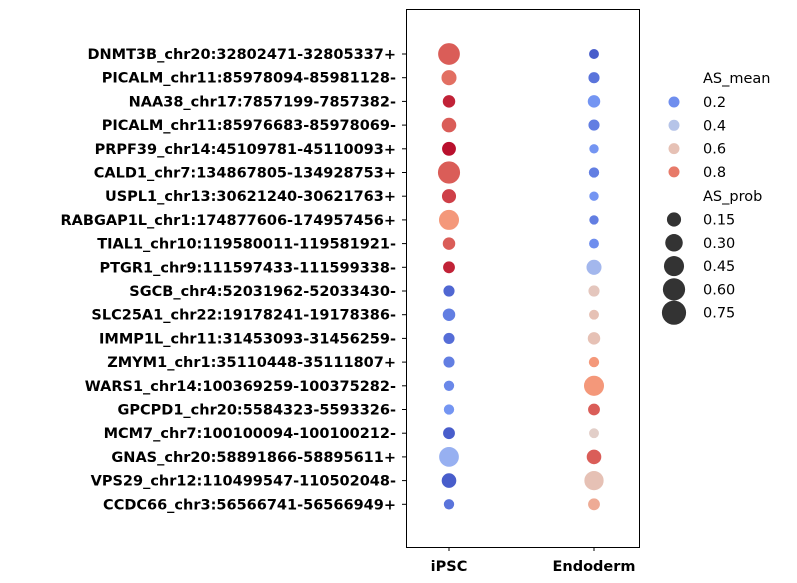  Describe the element at coordinates (593, 567) in the screenshot. I see `x-tick-label: Endoderm` at that location.